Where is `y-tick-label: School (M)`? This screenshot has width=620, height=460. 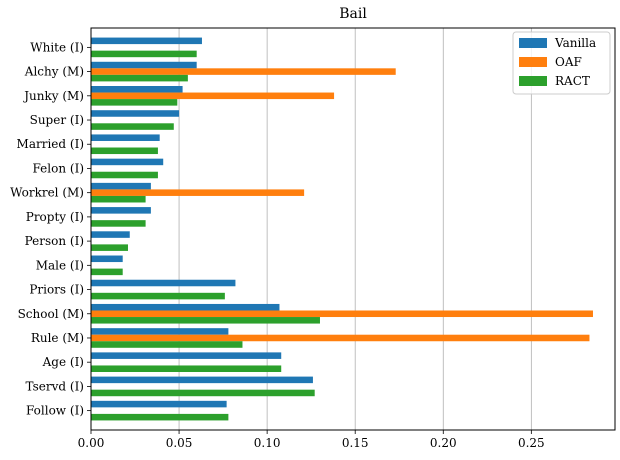 y-tick-label: School (M) is located at coordinates (51, 314).